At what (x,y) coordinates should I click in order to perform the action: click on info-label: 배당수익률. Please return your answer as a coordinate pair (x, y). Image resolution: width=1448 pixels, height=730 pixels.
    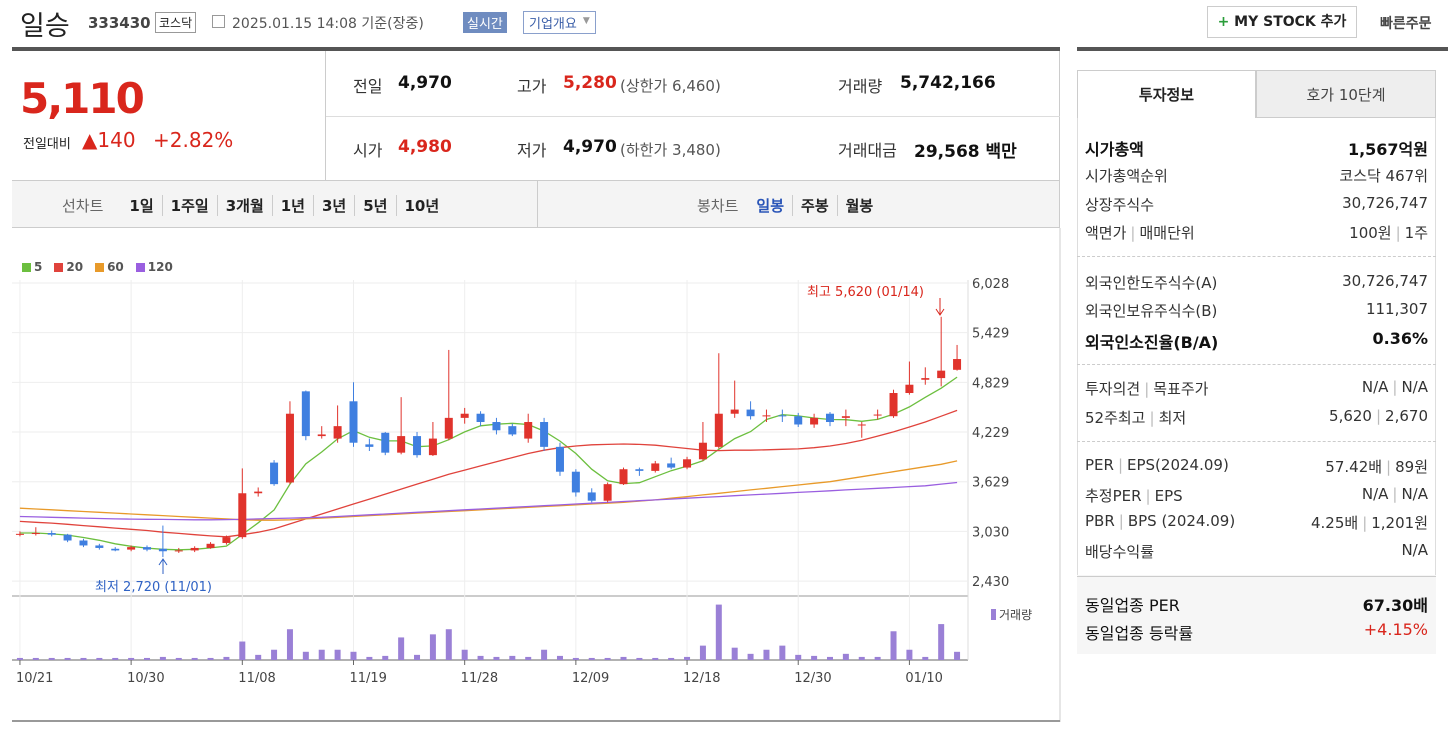
    Looking at the image, I should click on (1119, 551).